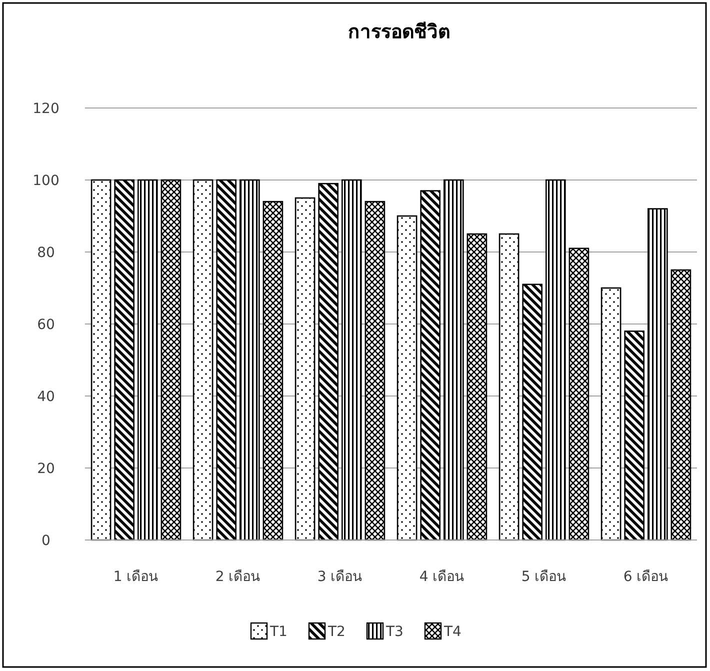 Image resolution: width=710 pixels, height=671 pixels. I want to click on x-tick-label: 6 เดือน, so click(646, 577).